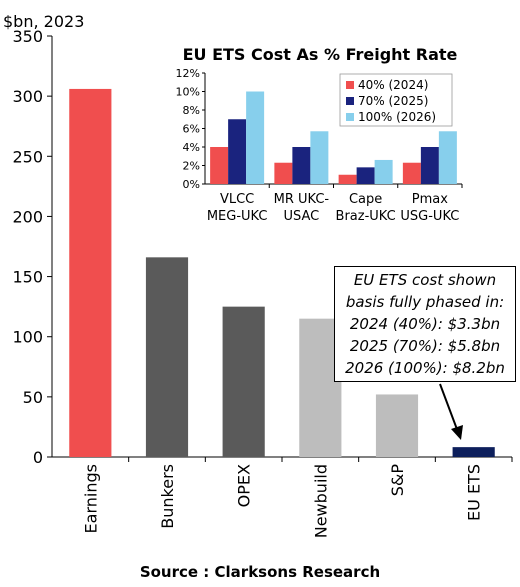  I want to click on inset-y-tick-label: 12%, so click(188, 73).